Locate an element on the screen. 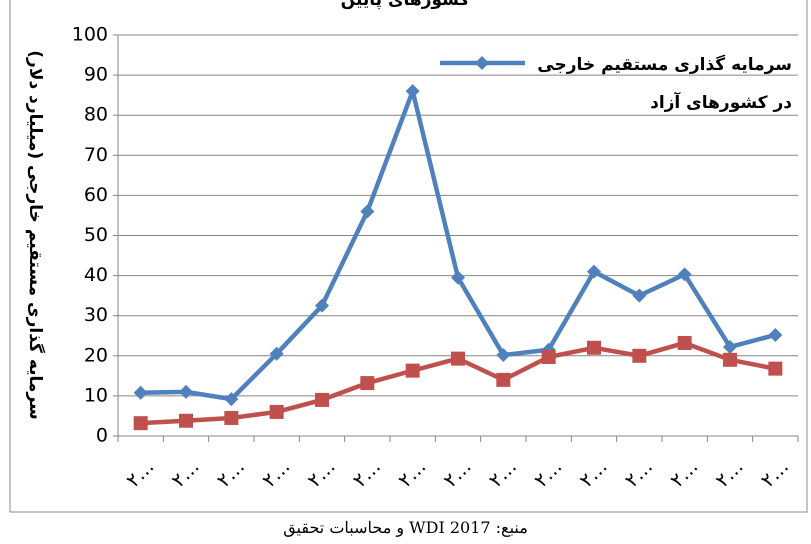  legend-marker is located at coordinates (482, 63).